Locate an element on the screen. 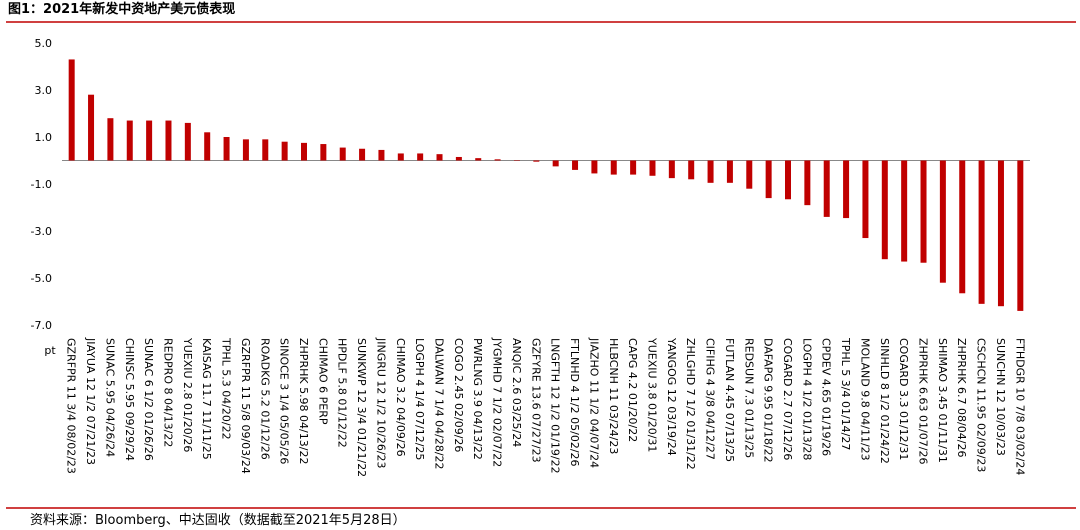 Image resolution: width=1080 pixels, height=530 pixels. x-tick-label: JIAZHO 11 1/2 04/07/24 is located at coordinates (593, 402).